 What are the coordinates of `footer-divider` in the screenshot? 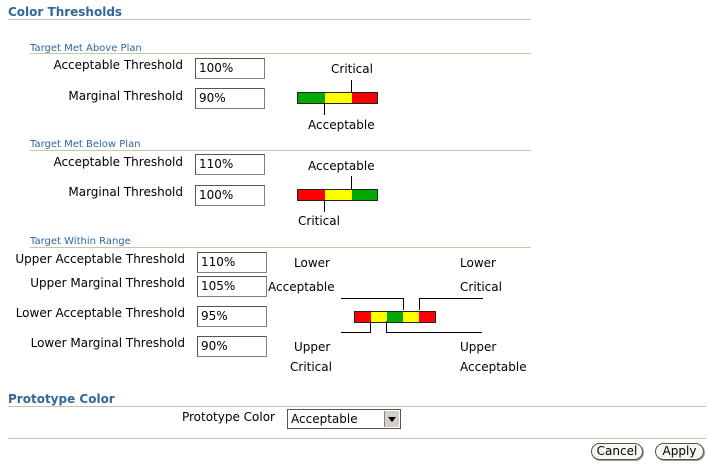 It's located at (357, 438).